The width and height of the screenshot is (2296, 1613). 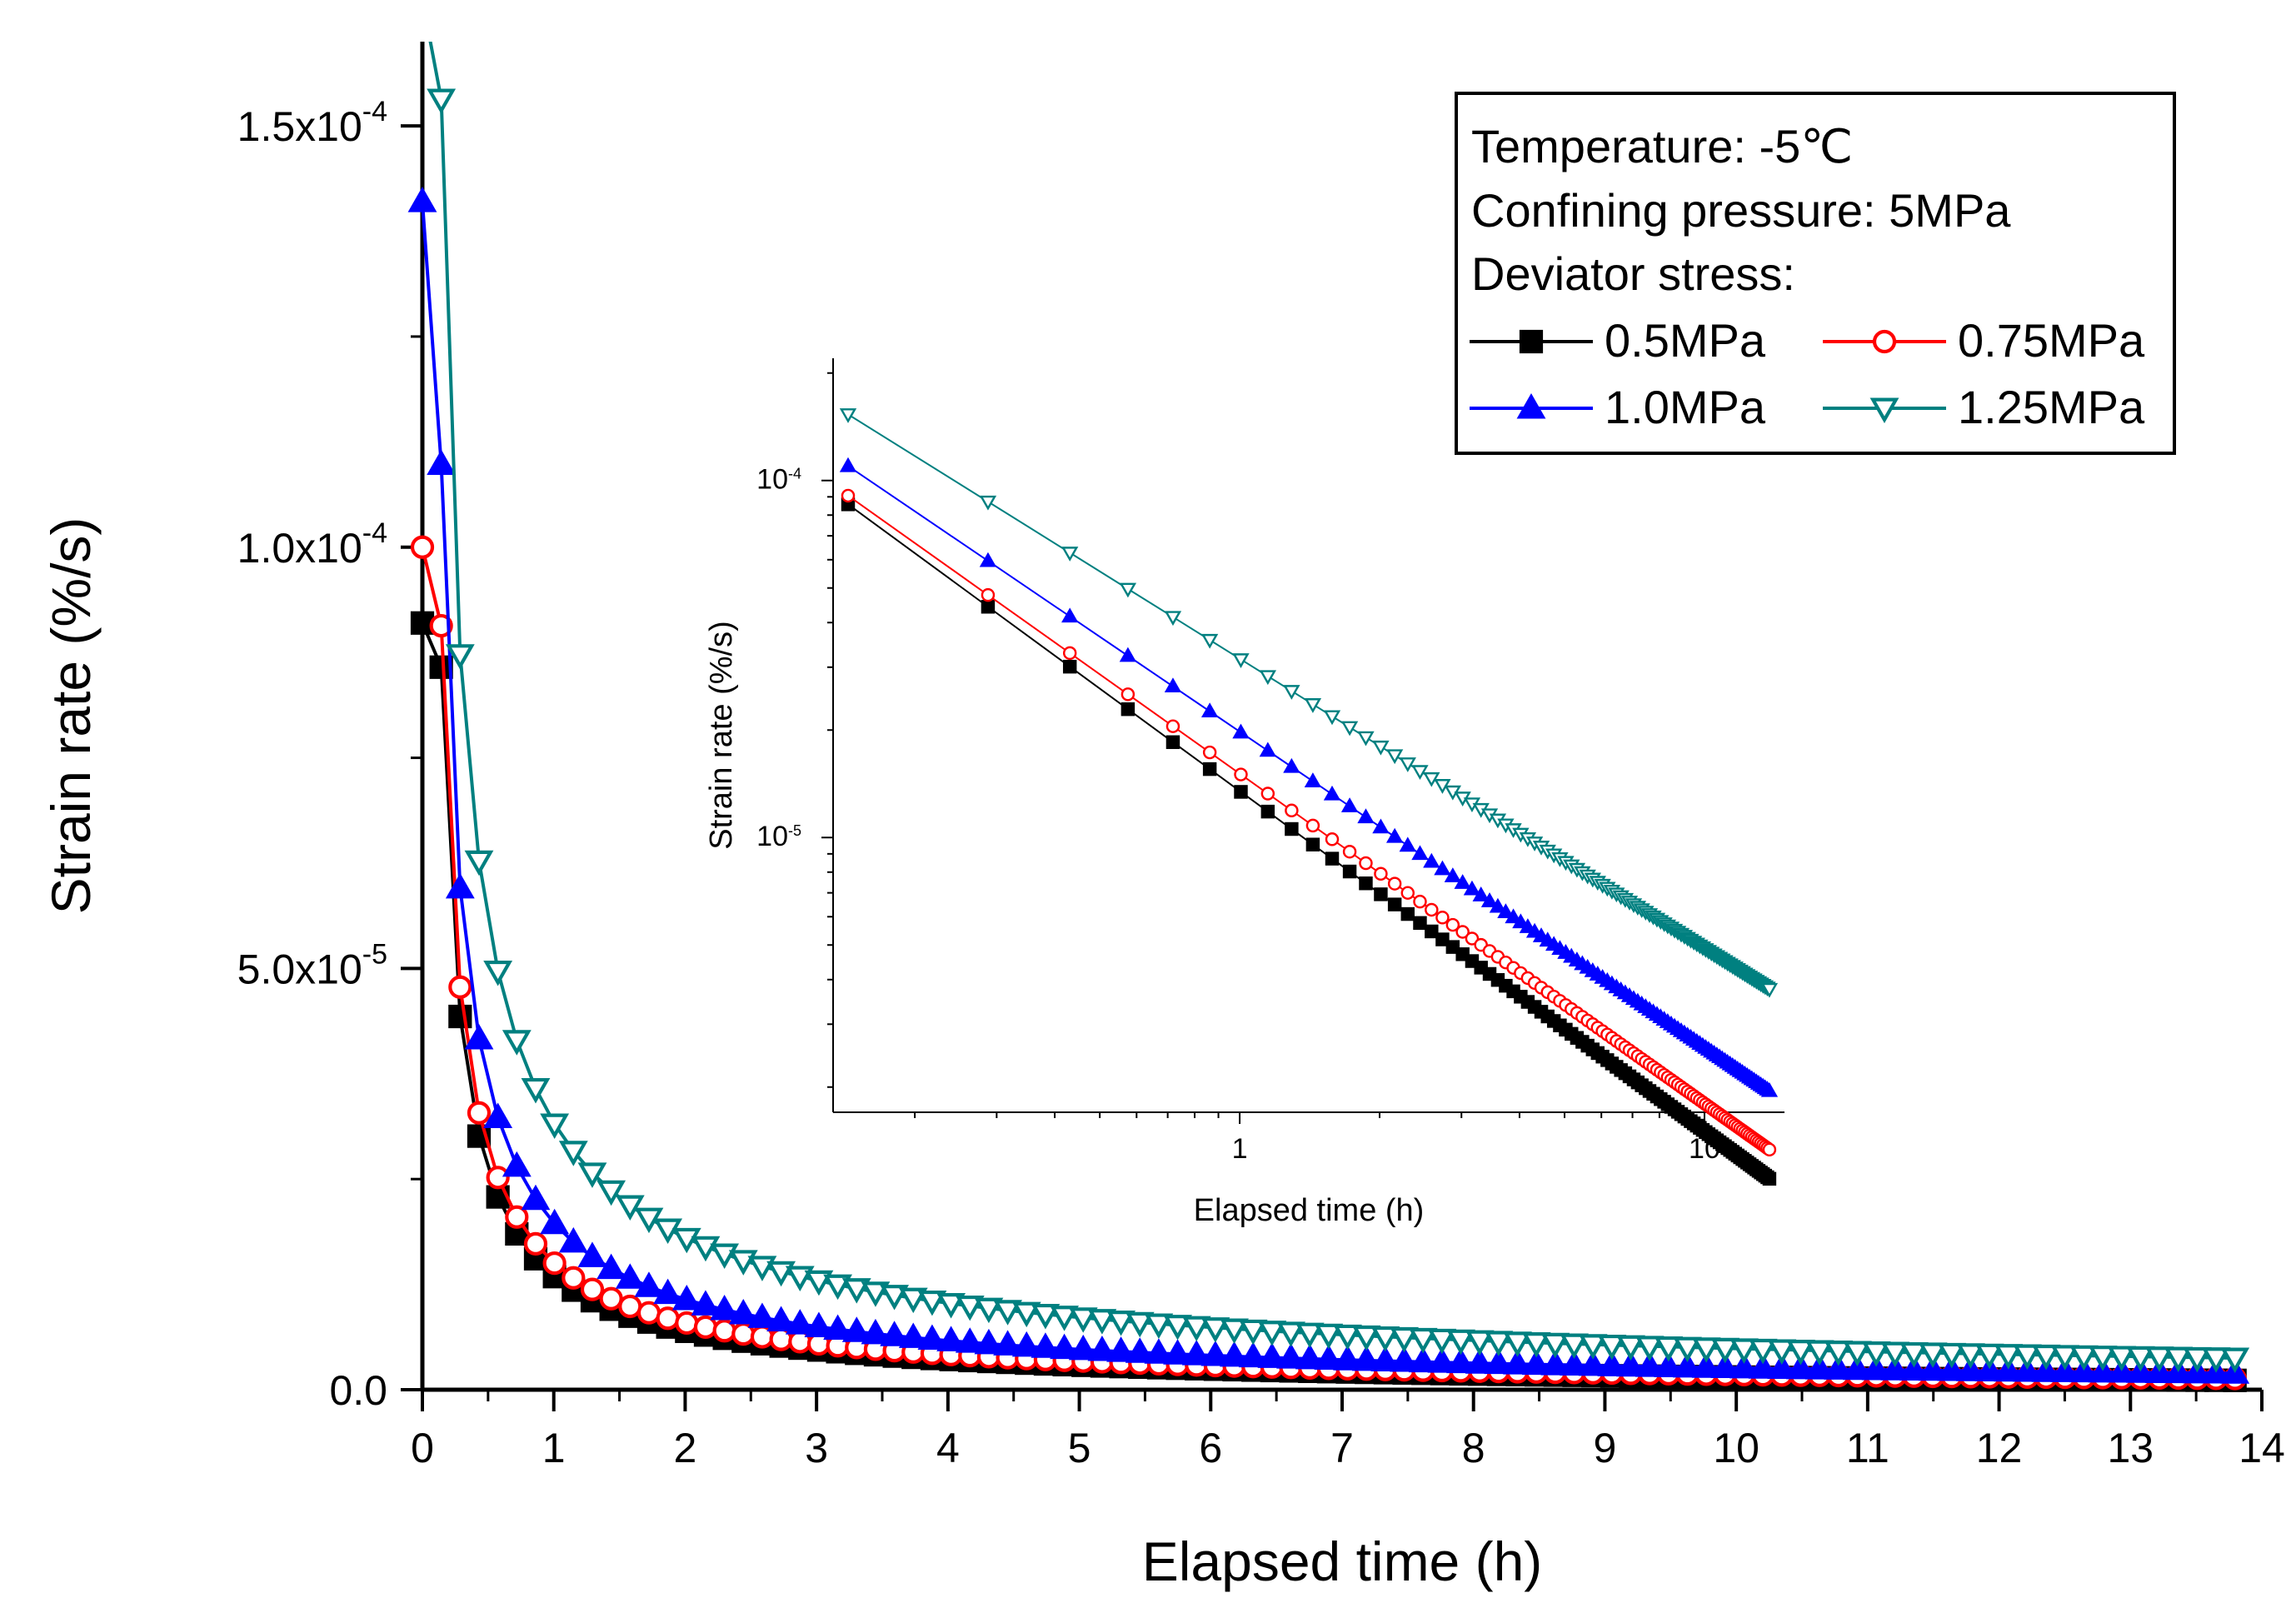 What do you see at coordinates (1984, 407) in the screenshot?
I see `legend-entry-1.25MPa: 1.25MPa` at bounding box center [1984, 407].